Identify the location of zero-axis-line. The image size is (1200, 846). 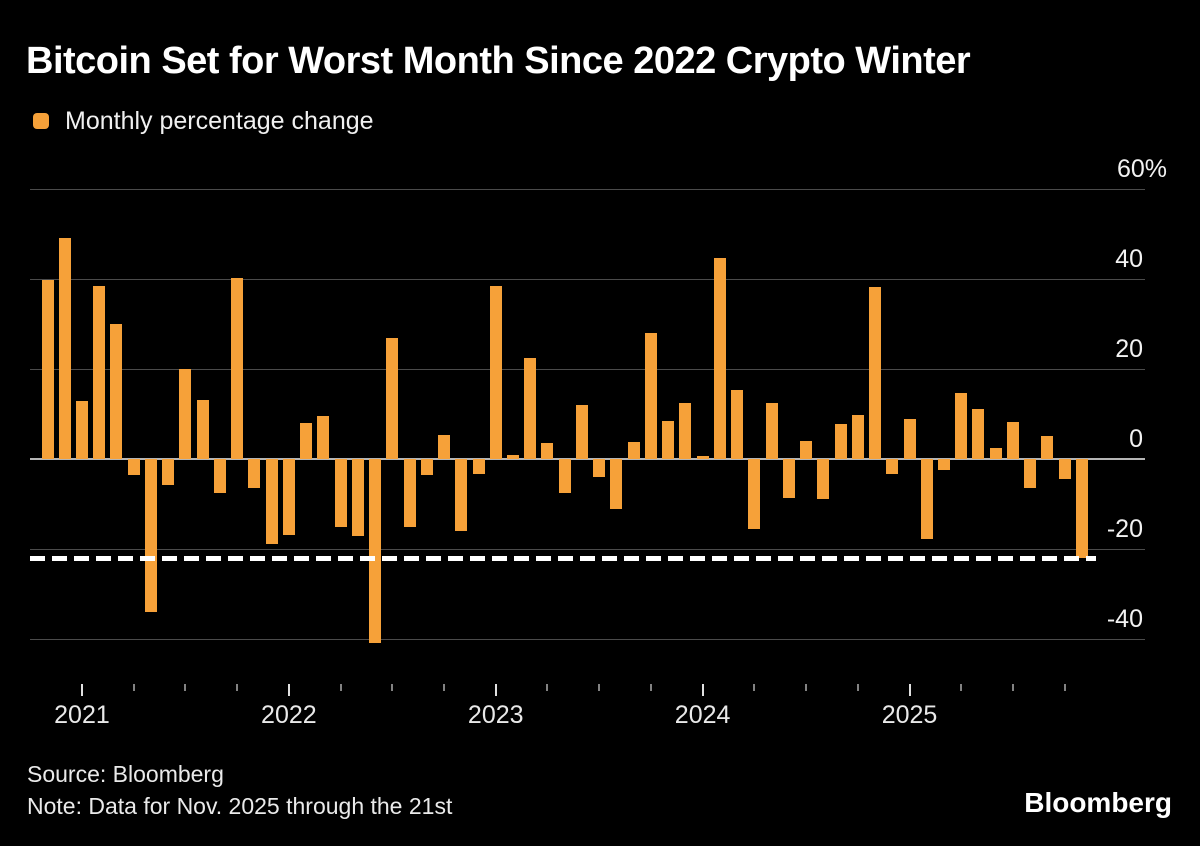
(587, 459).